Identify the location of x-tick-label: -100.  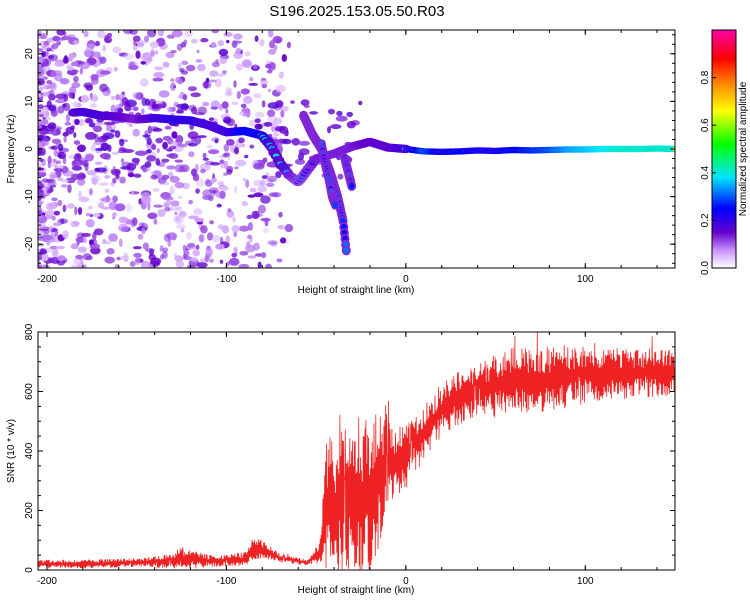
(226, 279).